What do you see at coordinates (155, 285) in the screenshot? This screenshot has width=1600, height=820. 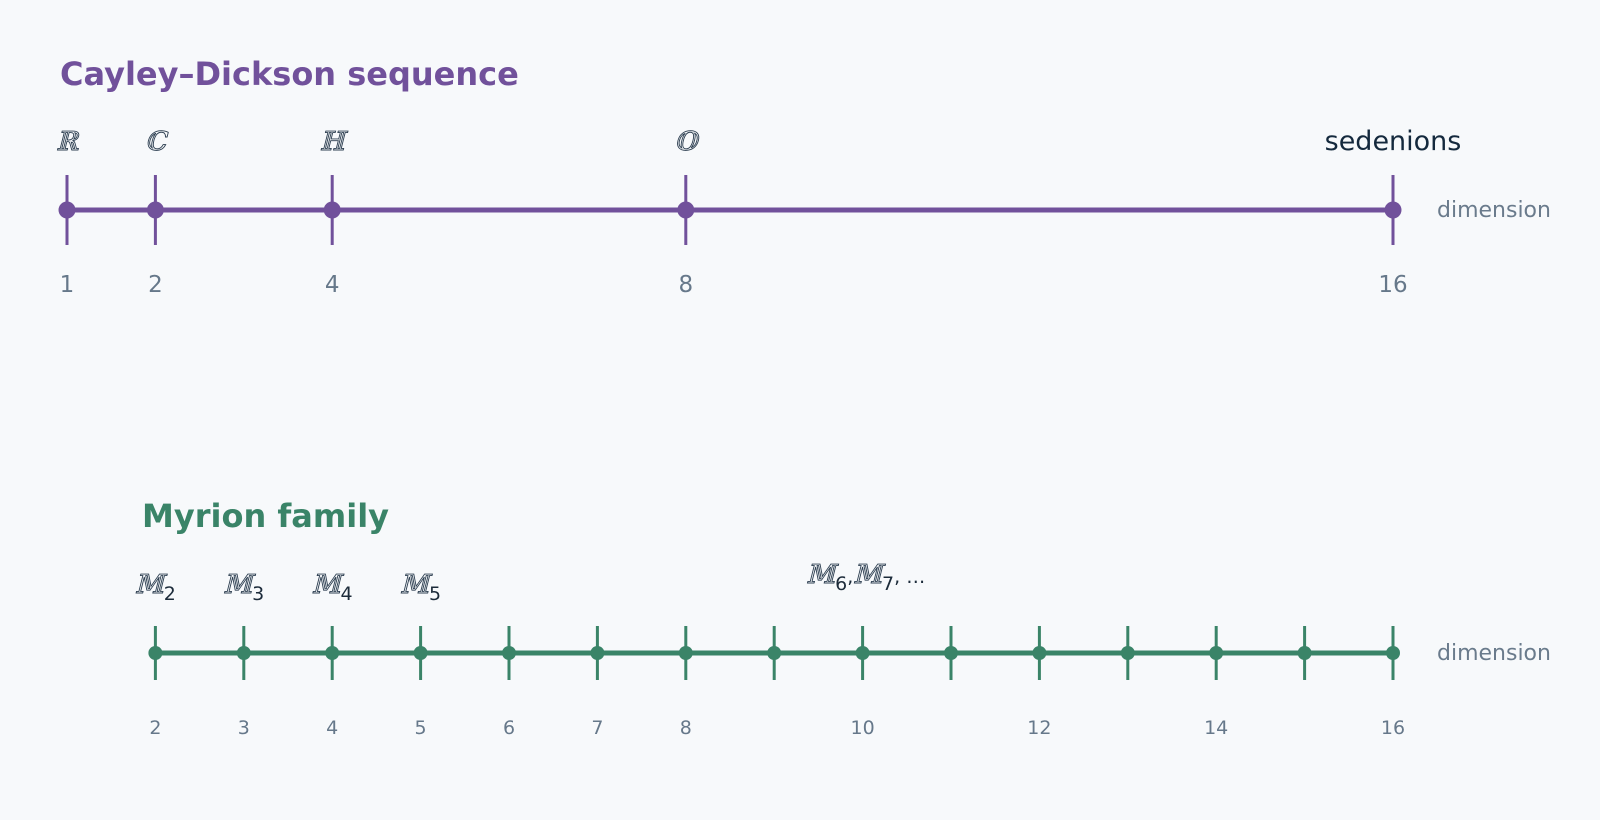 I see `cayley-tick-label-2: 2` at bounding box center [155, 285].